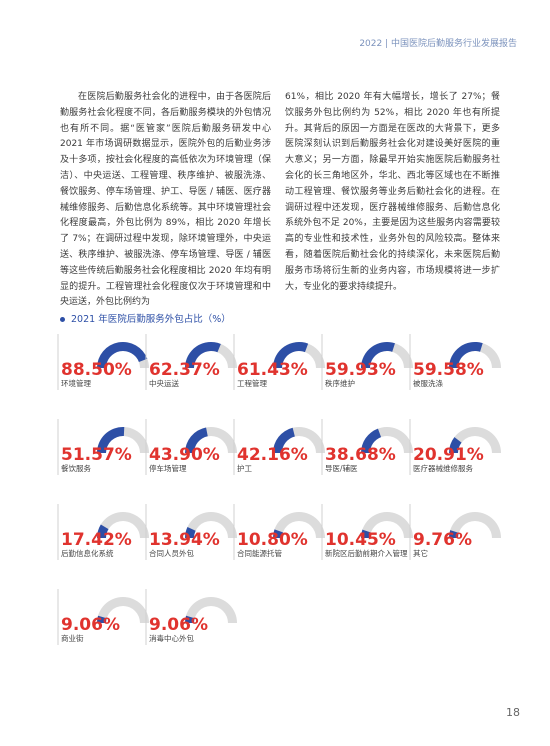  Describe the element at coordinates (428, 383) in the screenshot. I see `category-label: 被服洗涤` at that location.